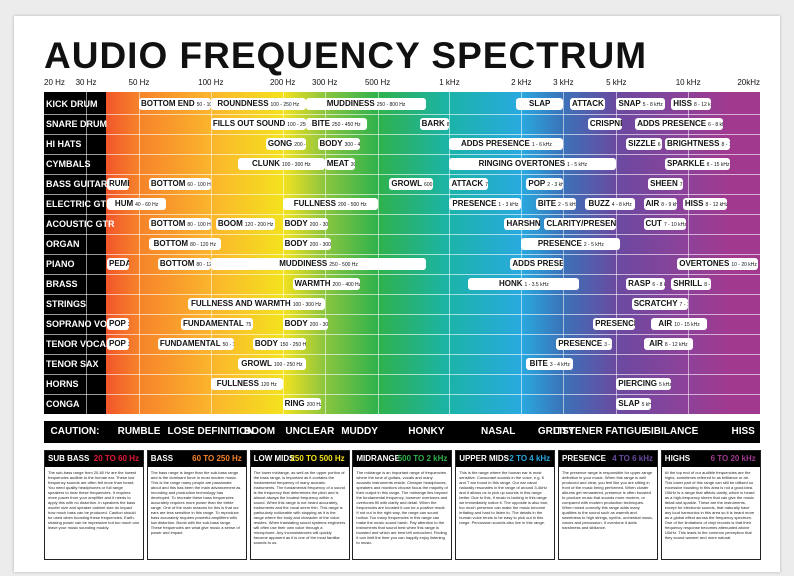 The height and width of the screenshot is (576, 794). What do you see at coordinates (199, 225) in the screenshot?
I see `tag-range: 80 - 100 Hz` at bounding box center [199, 225].